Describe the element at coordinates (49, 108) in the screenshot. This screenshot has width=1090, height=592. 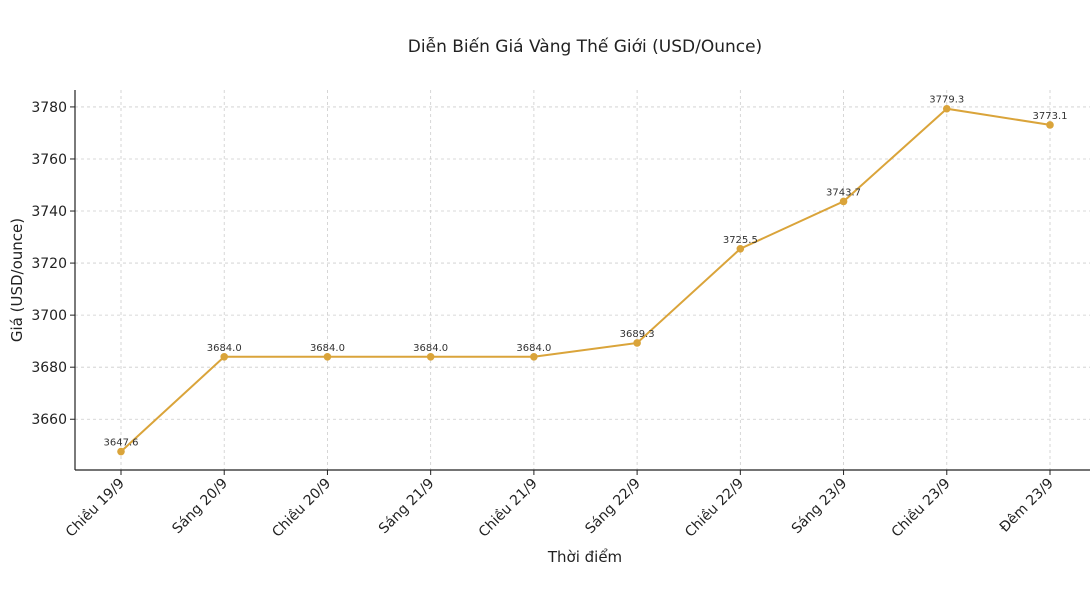
I see `y-tick-label: 3780` at that location.